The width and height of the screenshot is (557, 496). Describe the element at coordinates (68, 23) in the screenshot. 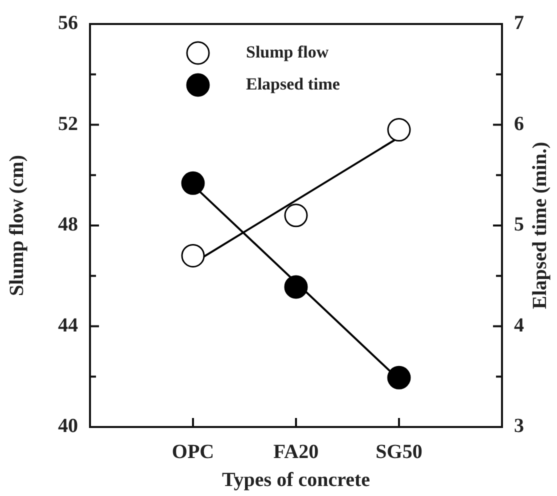

I see `y-tick-label: 56` at that location.